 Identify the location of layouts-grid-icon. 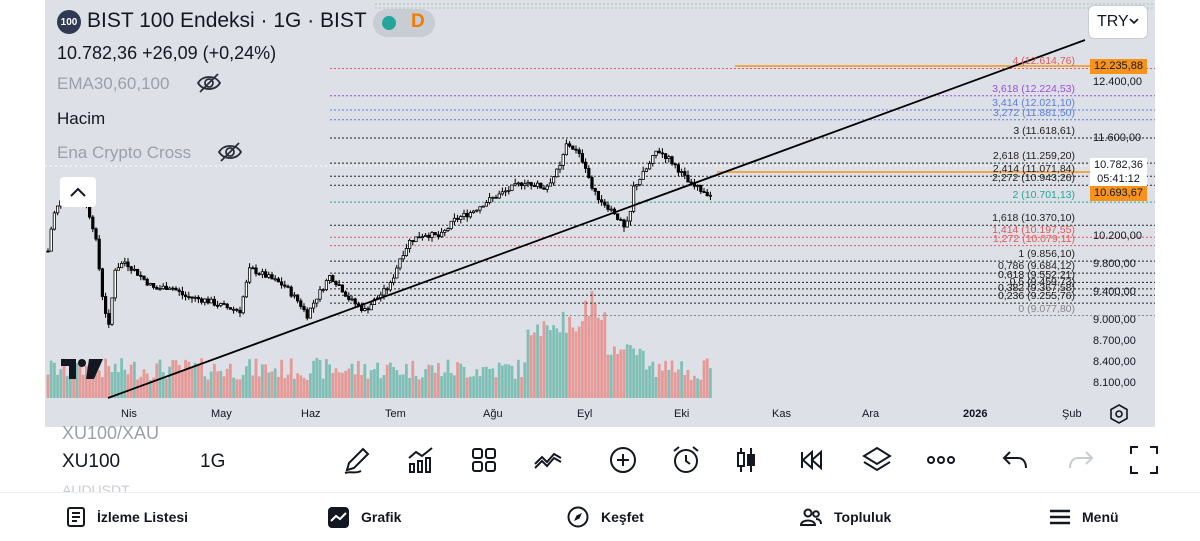
(484, 460).